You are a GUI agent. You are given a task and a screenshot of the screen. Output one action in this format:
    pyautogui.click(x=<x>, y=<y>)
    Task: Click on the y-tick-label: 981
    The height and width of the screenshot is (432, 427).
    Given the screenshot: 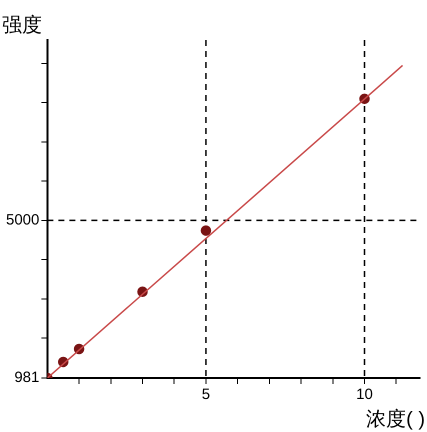 What is the action you would take?
    pyautogui.click(x=27, y=377)
    